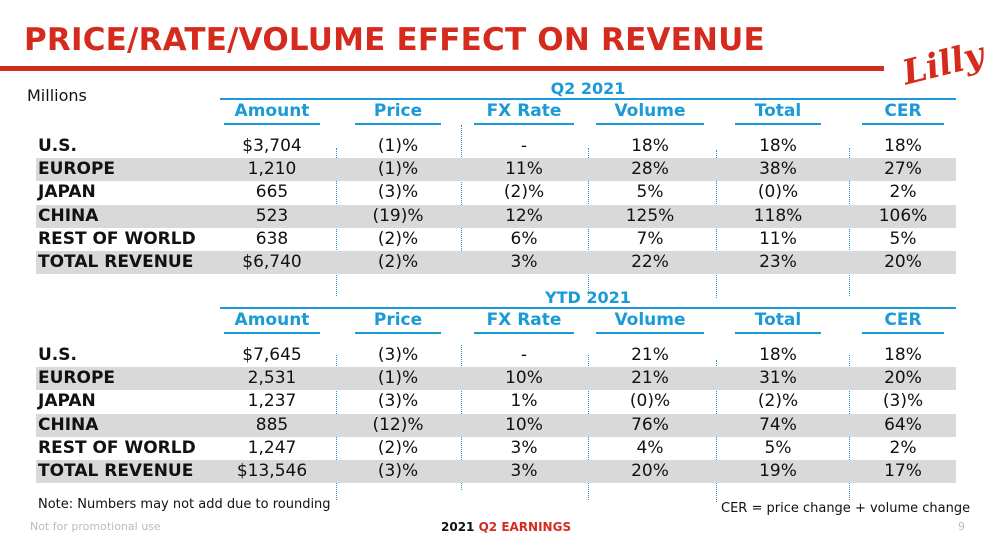 The image size is (988, 540). What do you see at coordinates (903, 320) in the screenshot?
I see `ytd-col-header: CER` at bounding box center [903, 320].